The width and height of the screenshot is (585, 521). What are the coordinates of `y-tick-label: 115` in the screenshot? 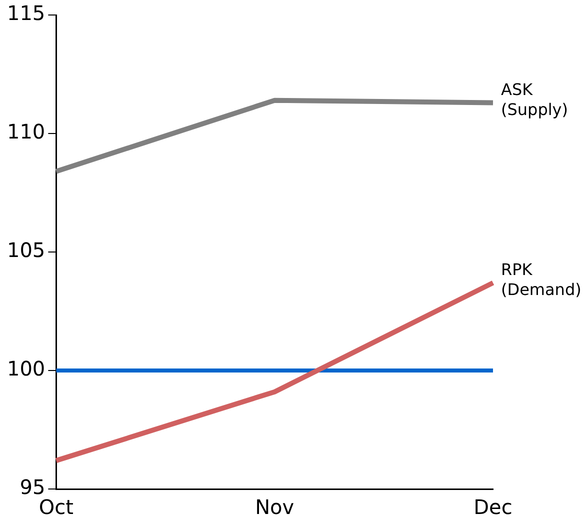 It's located at (26, 13).